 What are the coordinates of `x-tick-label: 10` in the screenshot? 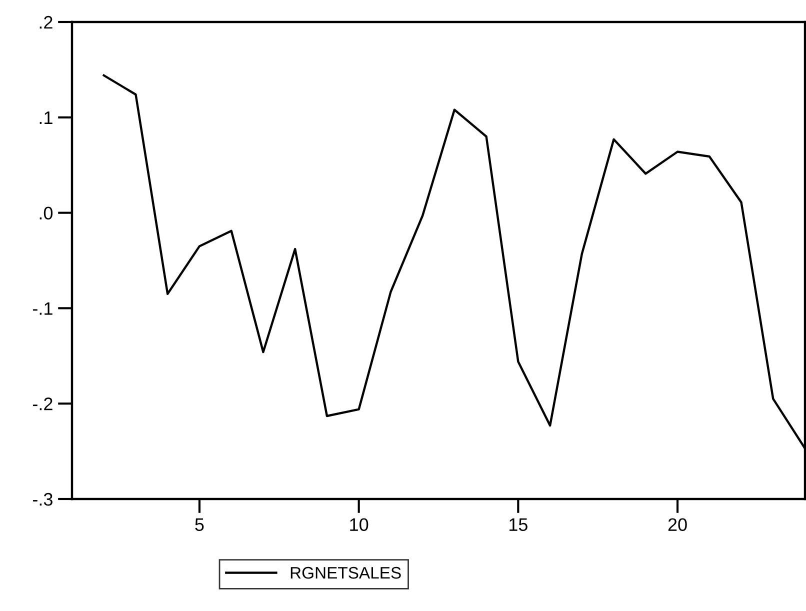 It's located at (359, 525).